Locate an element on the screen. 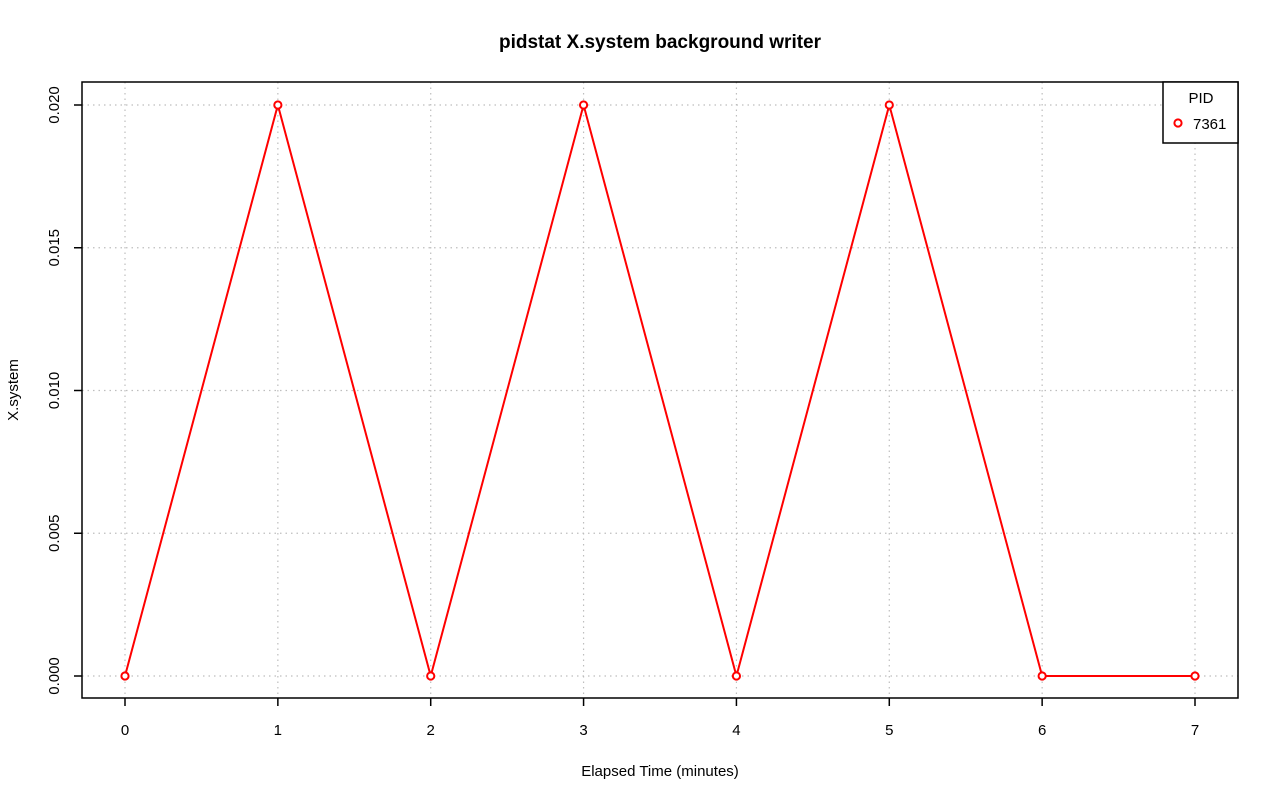 This screenshot has height=801, width=1280. x-tick-label: 7 is located at coordinates (1195, 730).